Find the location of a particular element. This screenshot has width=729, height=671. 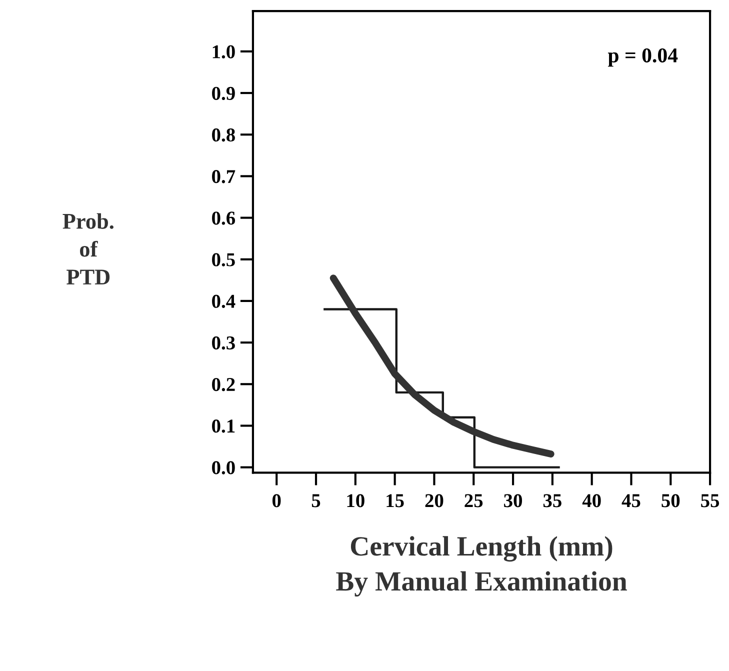

x-tick-label: 15 is located at coordinates (395, 501).